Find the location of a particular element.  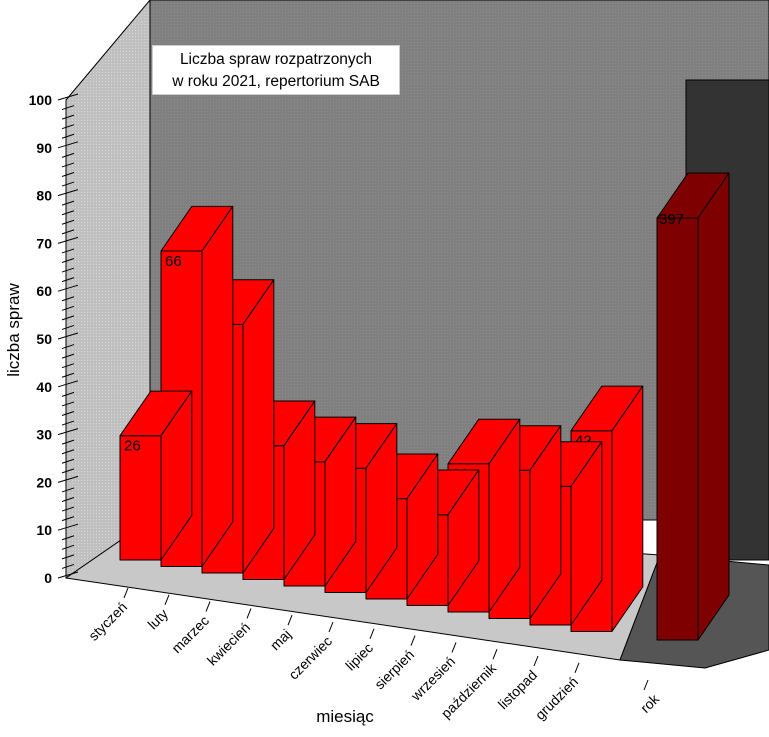

total-bar-label: rok is located at coordinates (650, 703).